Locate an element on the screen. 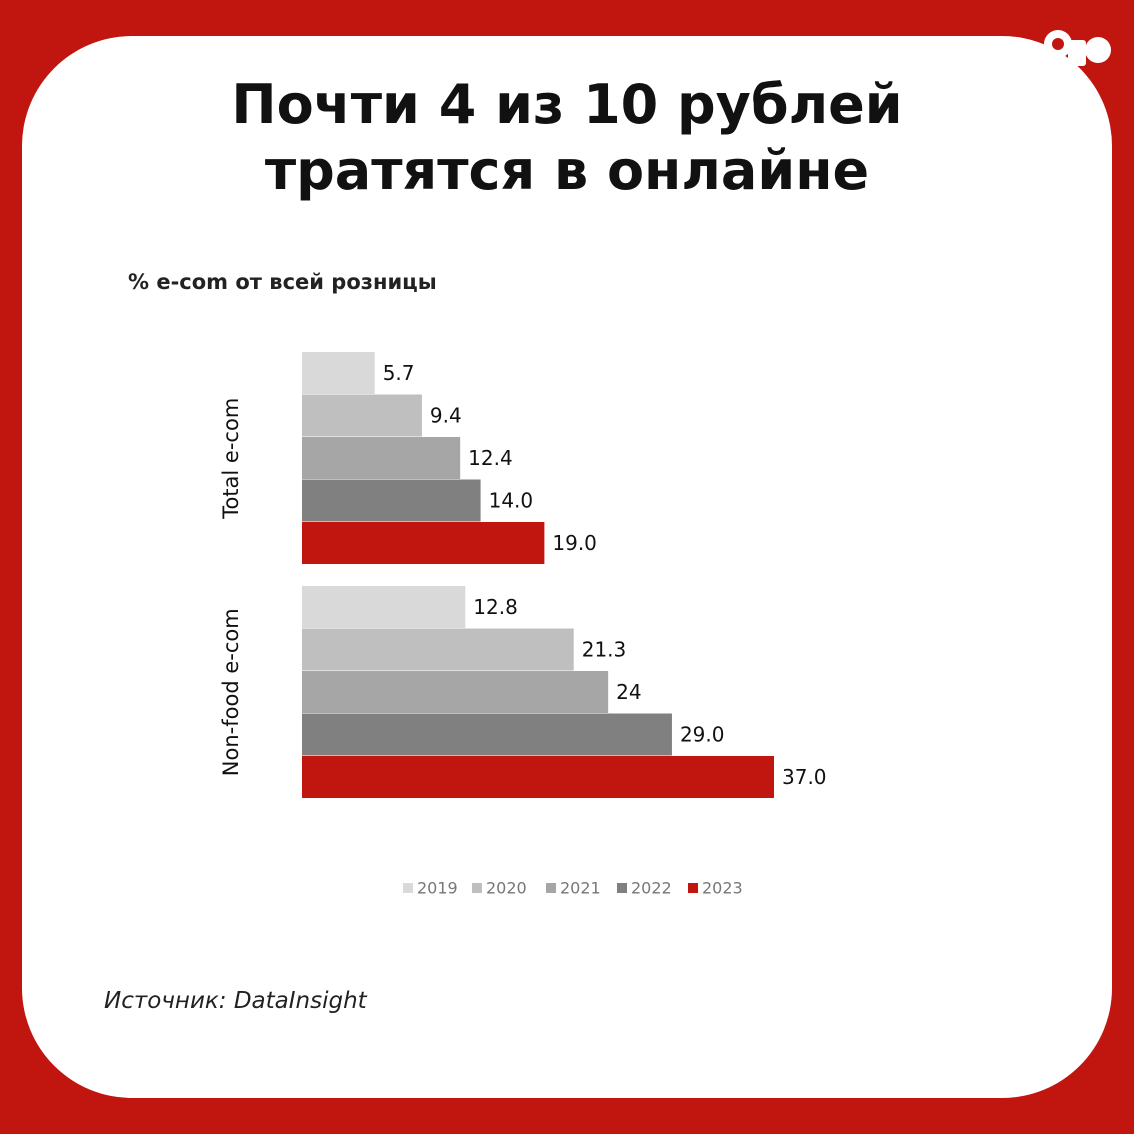  value-label: 21.3 is located at coordinates (604, 649).